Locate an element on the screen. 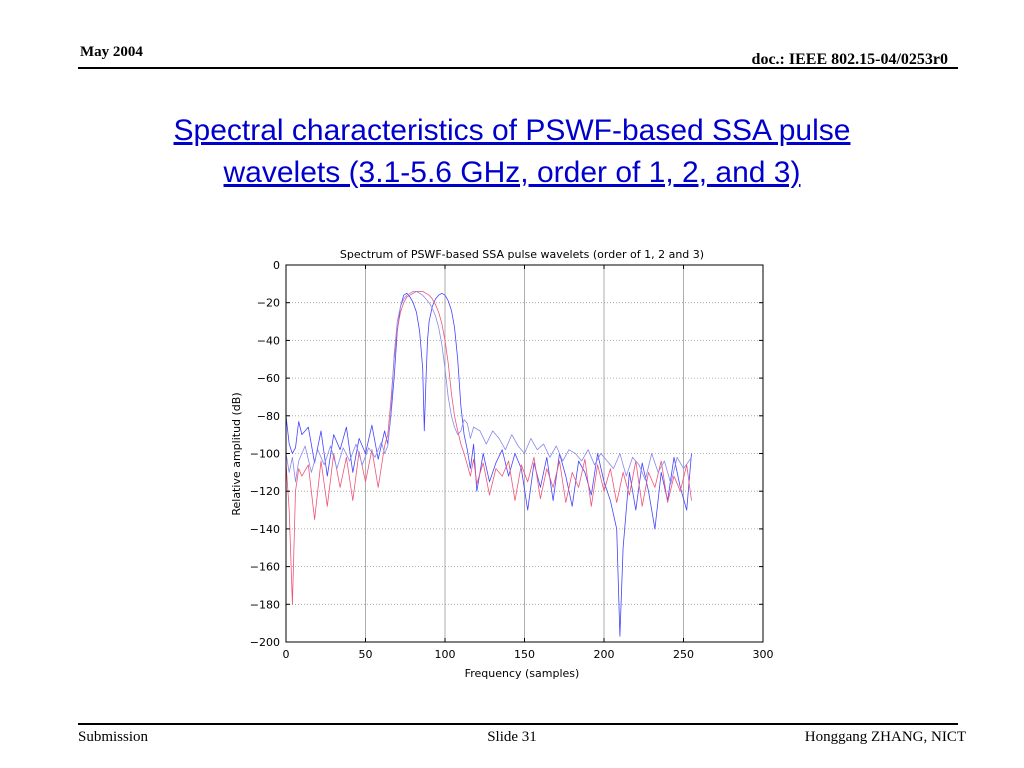  y-tick-label: 0 is located at coordinates (276, 265).